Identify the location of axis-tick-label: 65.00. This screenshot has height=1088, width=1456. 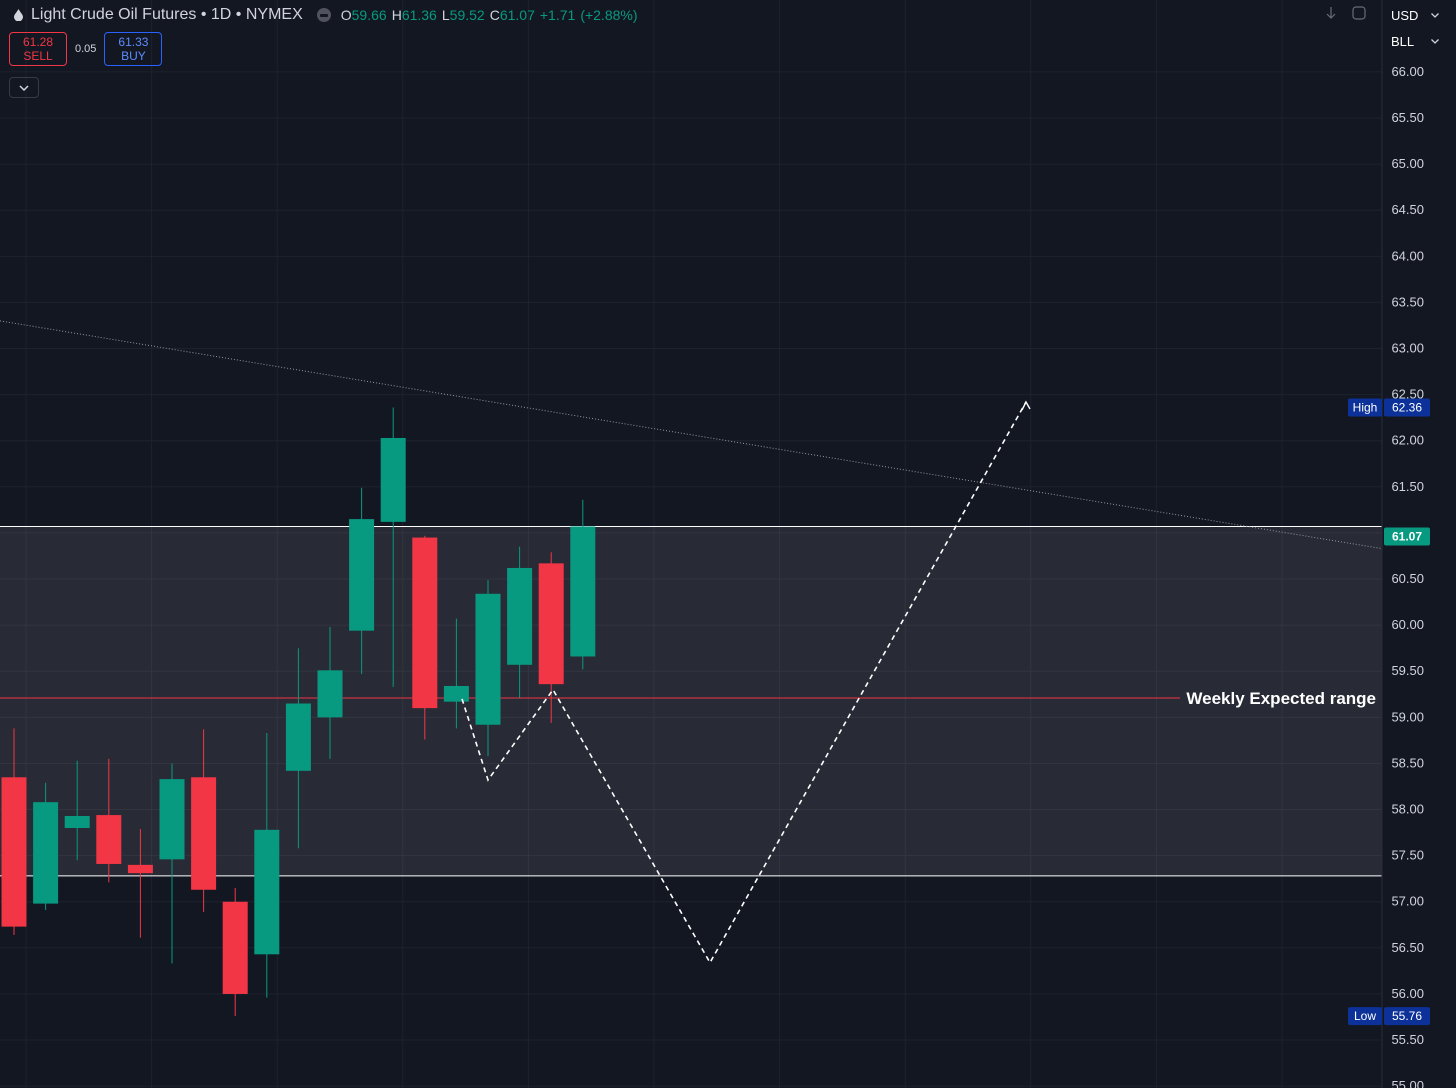
(1407, 163).